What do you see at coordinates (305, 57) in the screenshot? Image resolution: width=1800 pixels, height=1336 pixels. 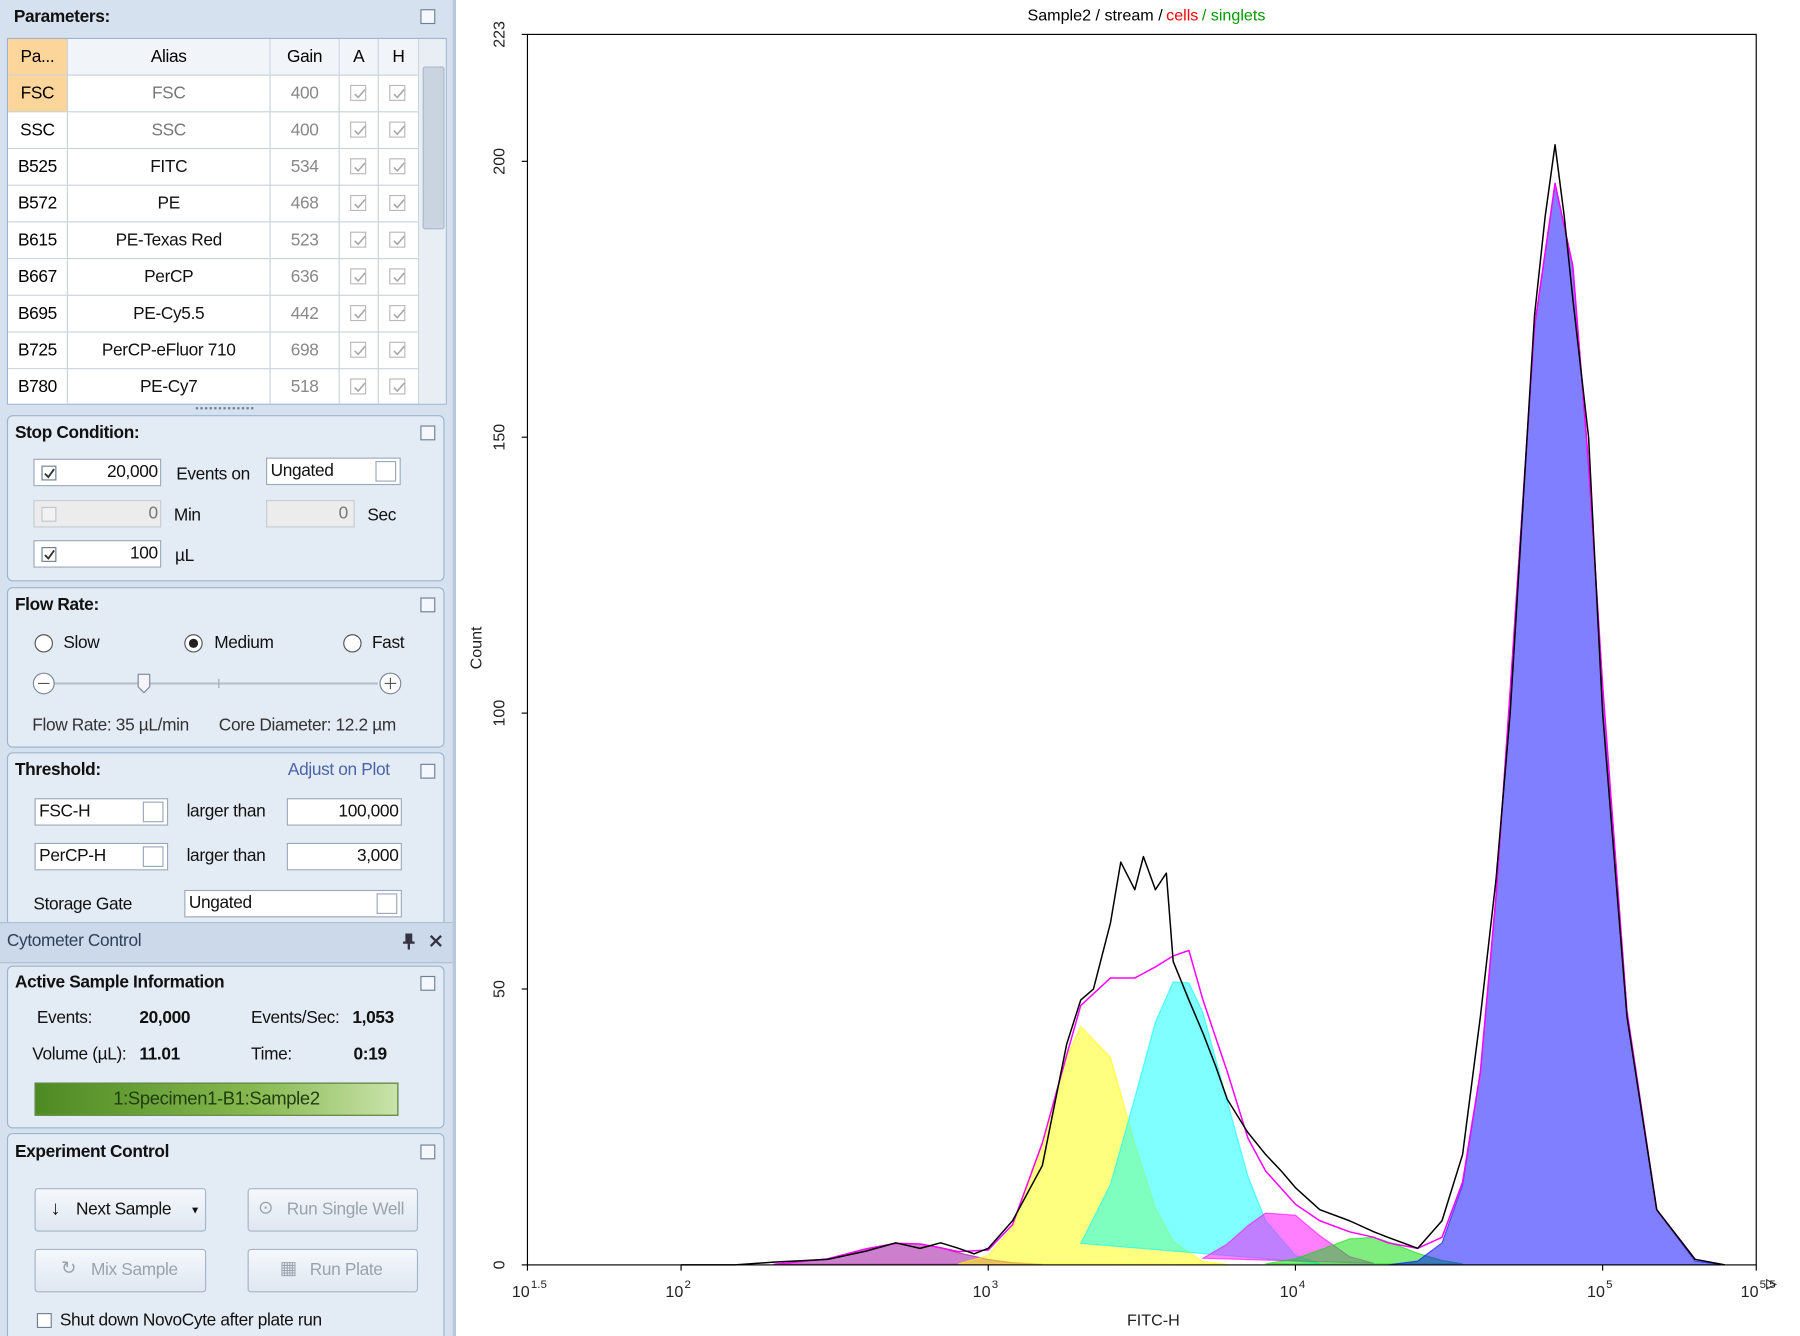 I see `column-header: Gain` at bounding box center [305, 57].